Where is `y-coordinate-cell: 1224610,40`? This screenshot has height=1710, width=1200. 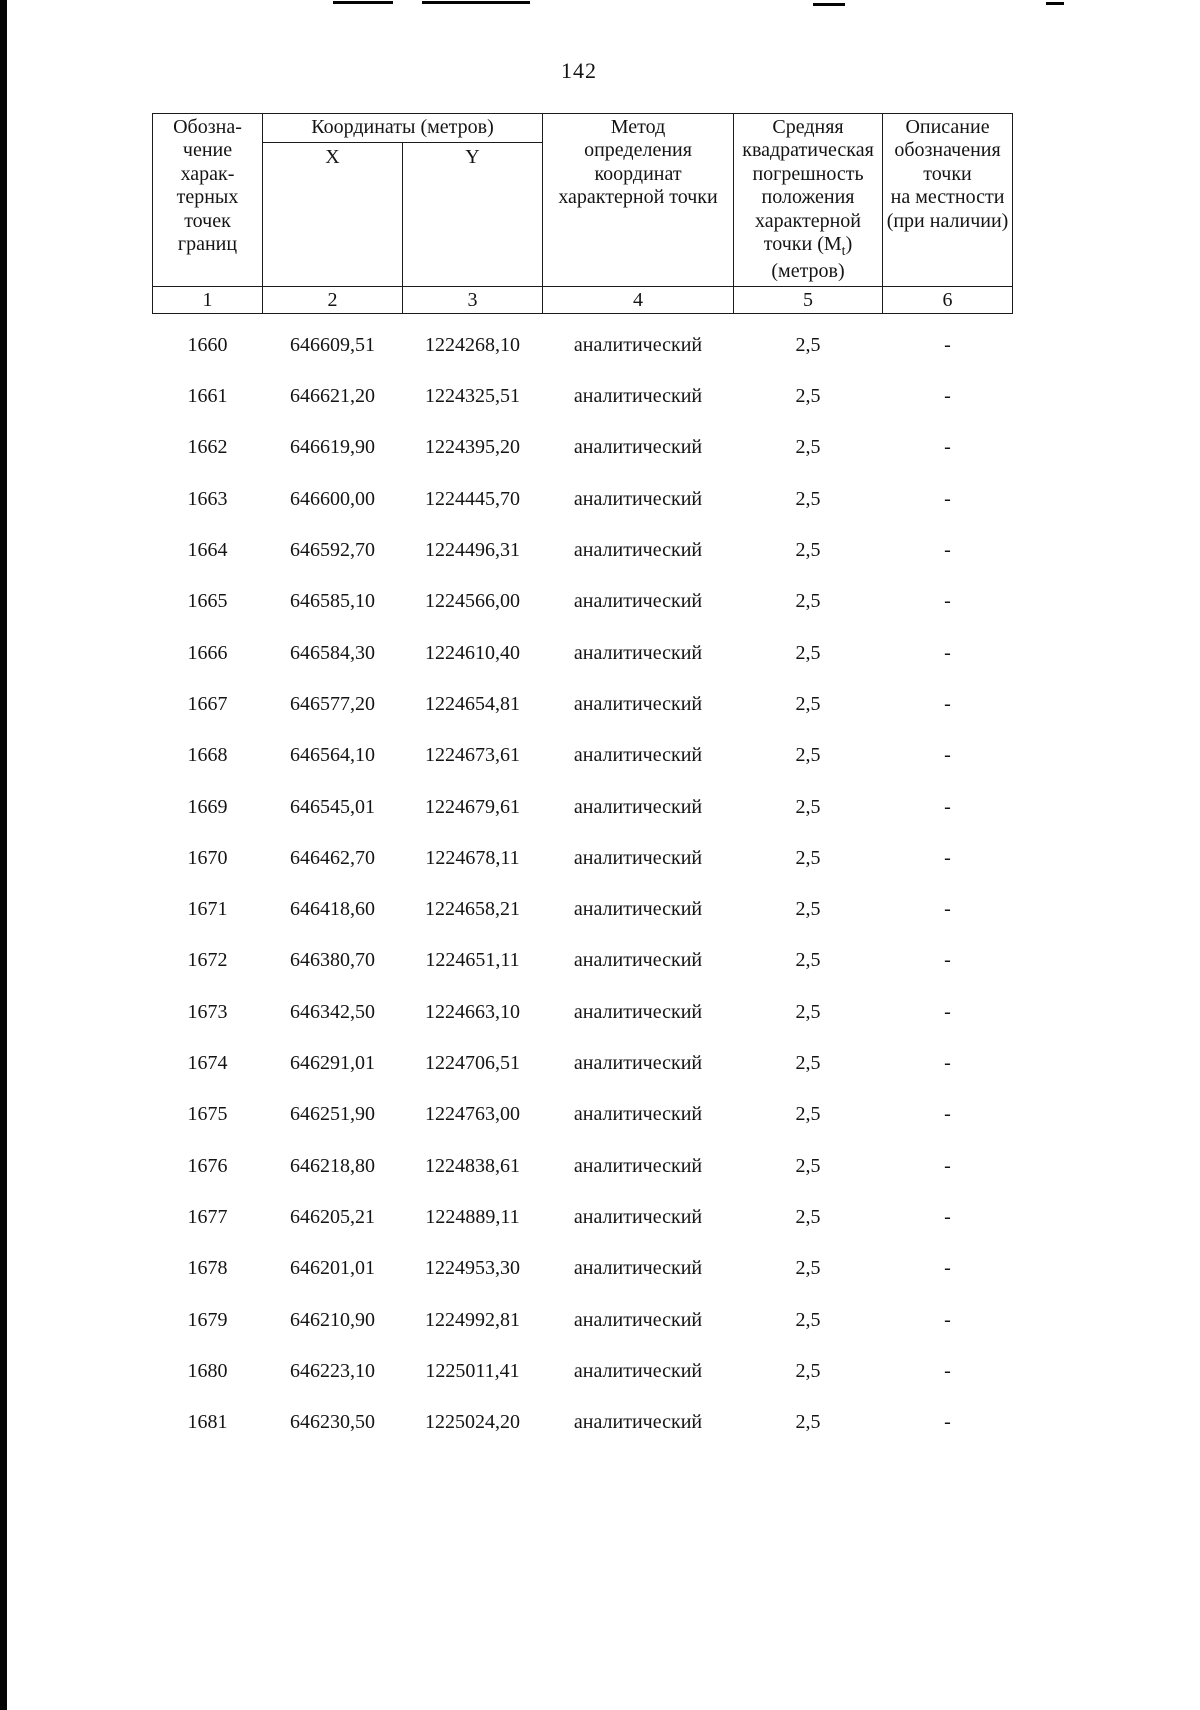 y-coordinate-cell: 1224610,40 is located at coordinates (472, 652).